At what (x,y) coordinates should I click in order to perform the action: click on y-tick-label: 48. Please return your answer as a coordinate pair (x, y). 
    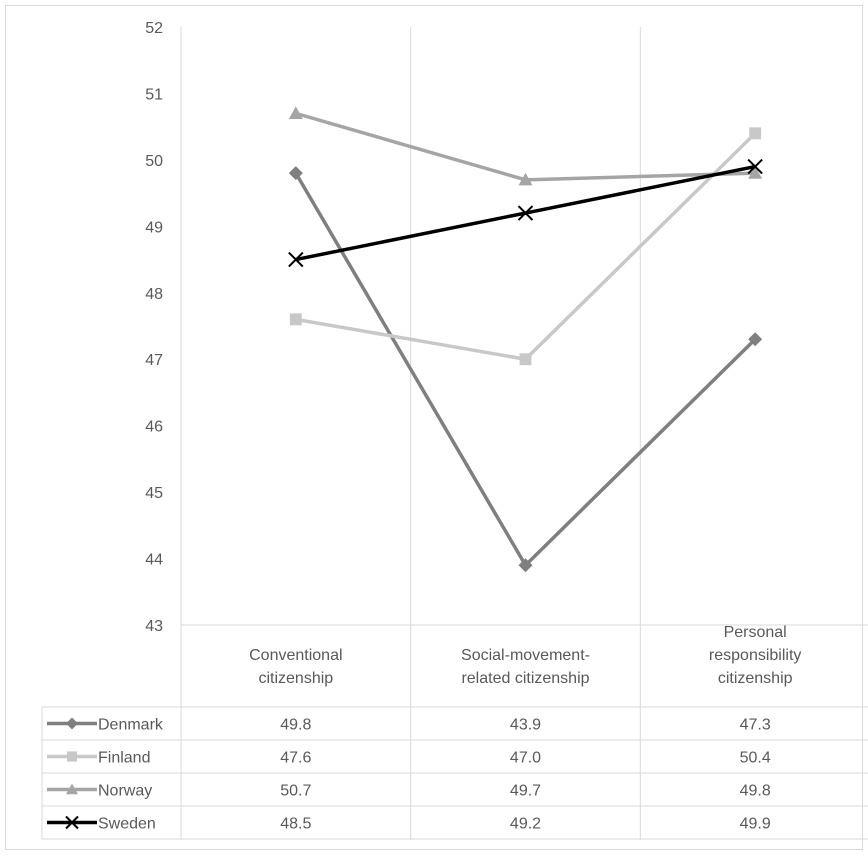
    Looking at the image, I should click on (154, 294).